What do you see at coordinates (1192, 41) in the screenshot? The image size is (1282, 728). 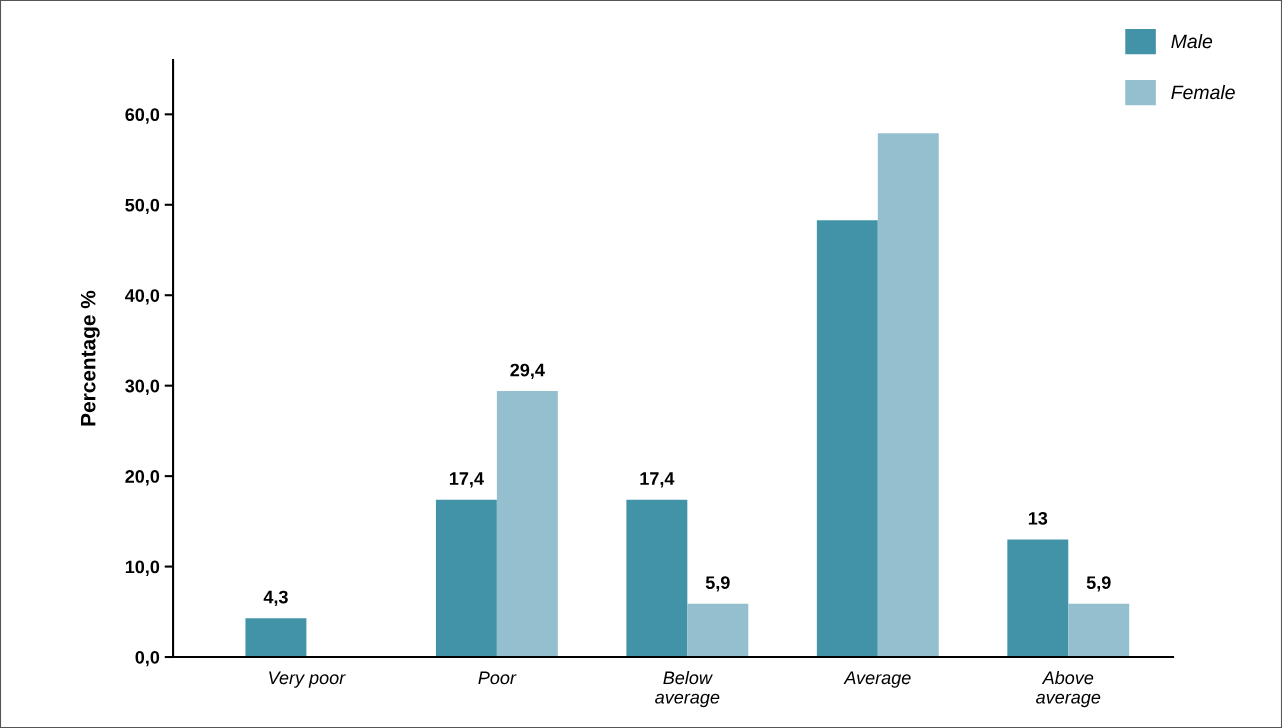 I see `legend-label: Male` at bounding box center [1192, 41].